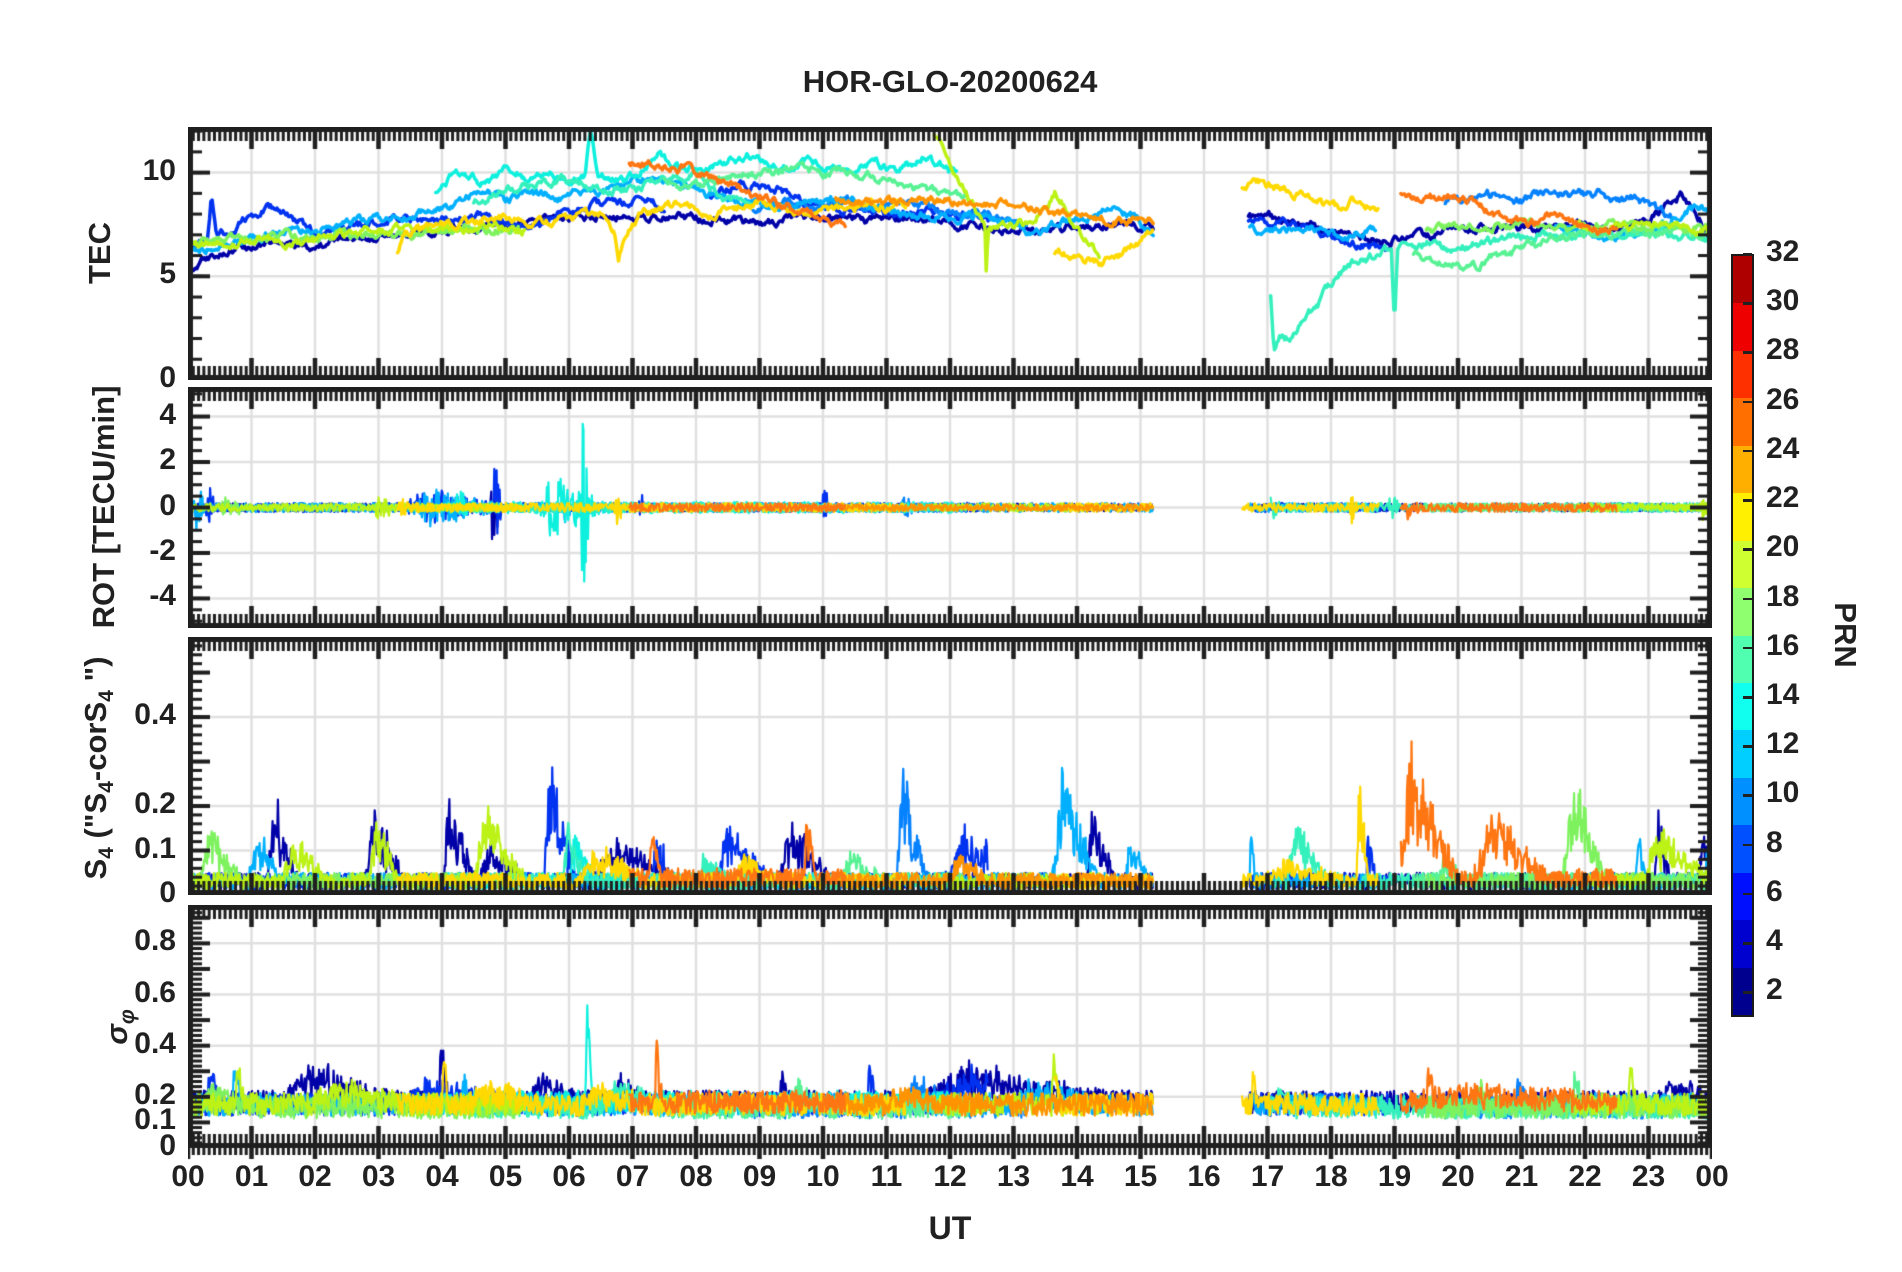 The width and height of the screenshot is (1902, 1272). I want to click on colorbar-tick-label: 18, so click(1783, 596).